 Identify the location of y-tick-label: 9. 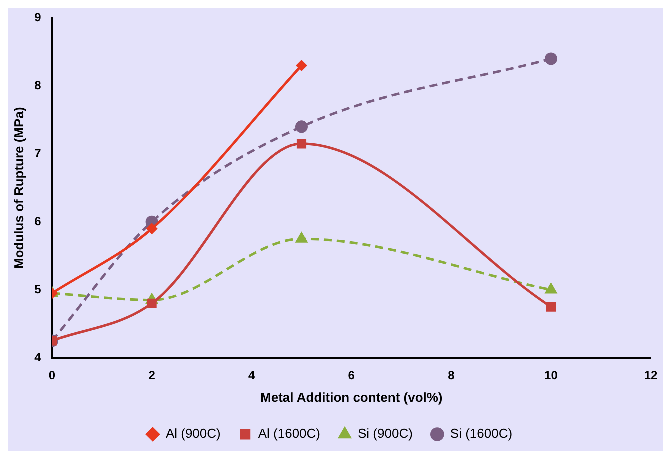
(38, 17).